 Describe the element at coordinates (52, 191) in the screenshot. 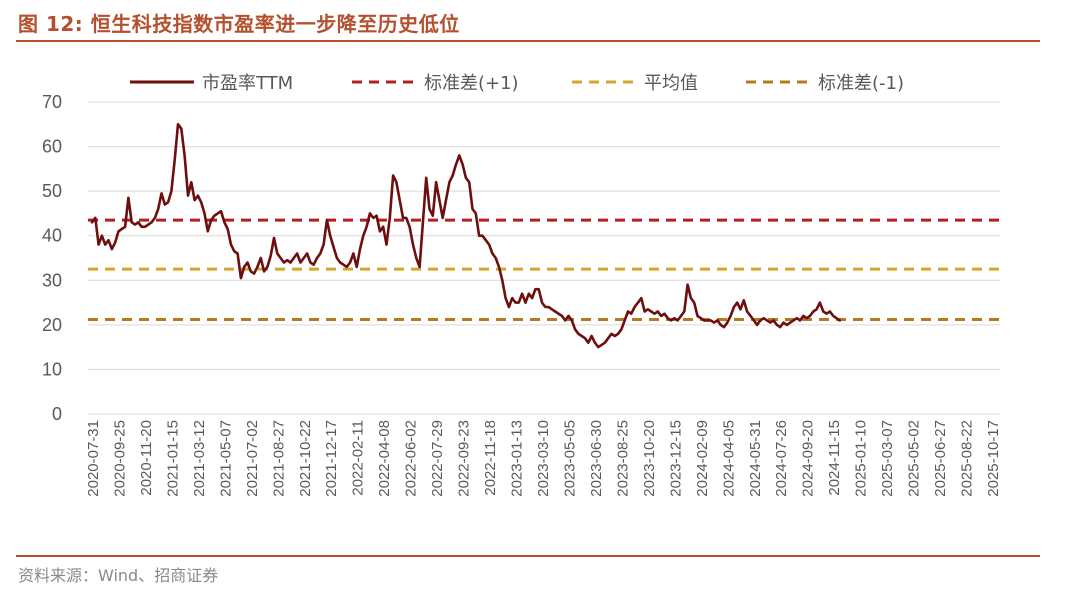

I see `y-tick-label: 50` at that location.